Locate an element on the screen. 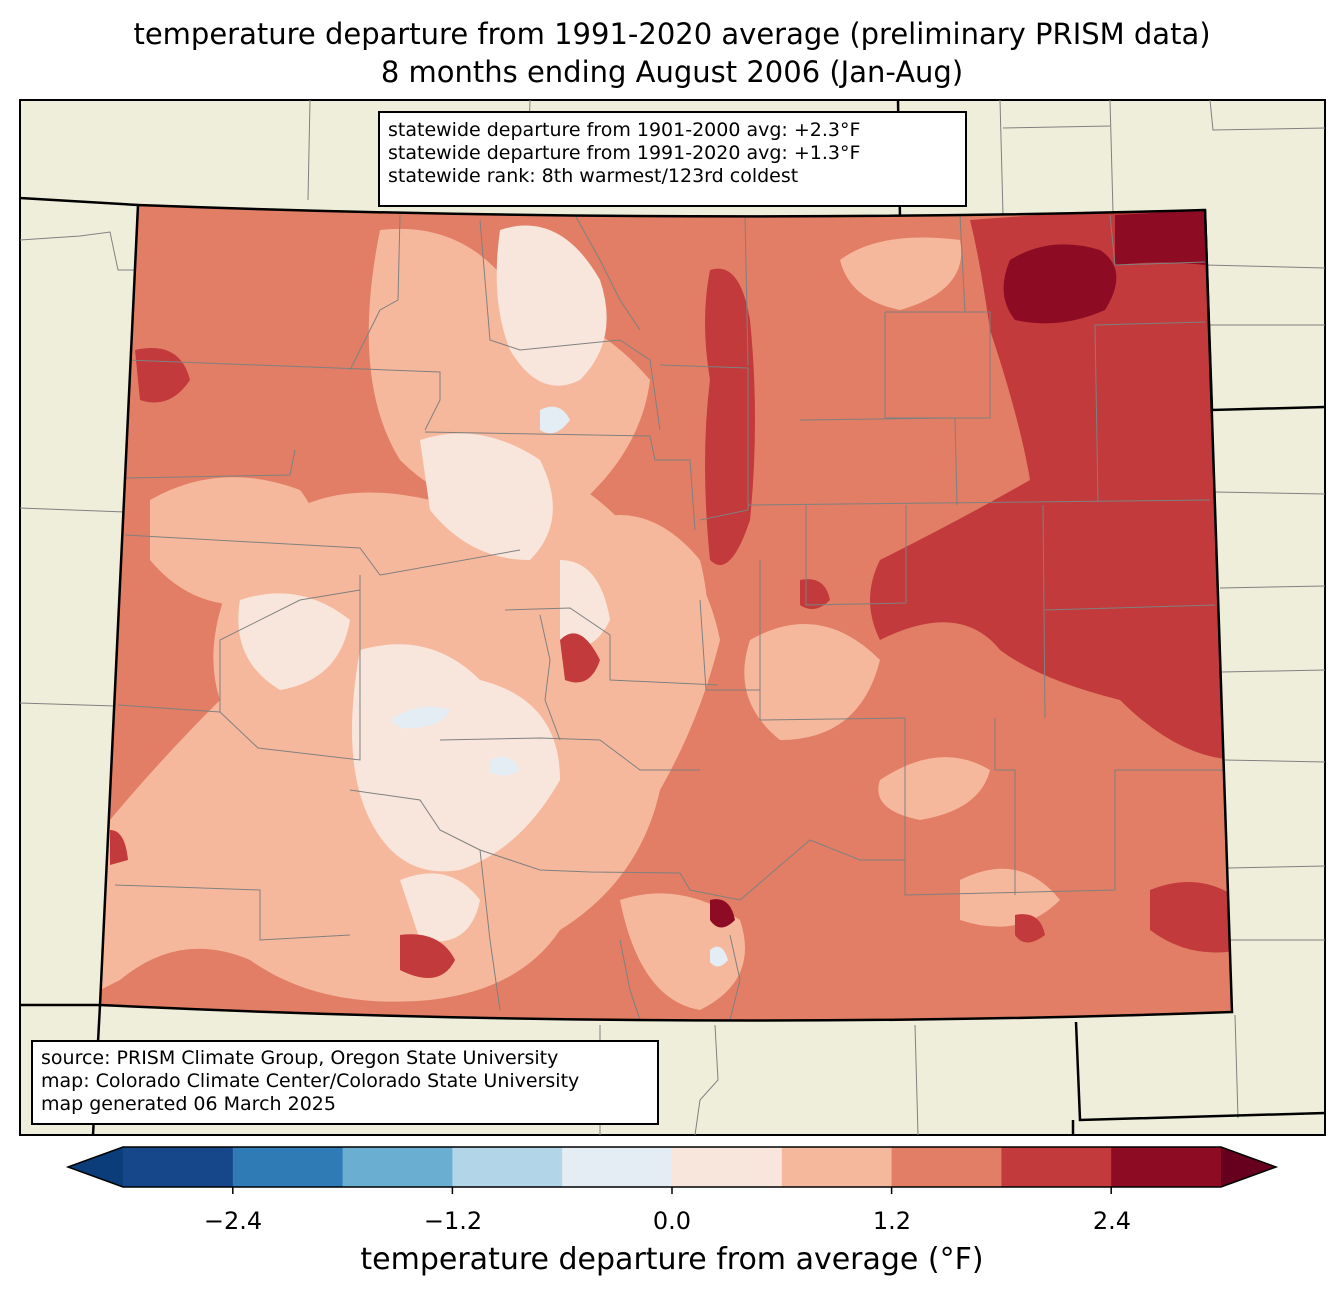 The image size is (1344, 1299). colorbar-tick-label: 2.4 is located at coordinates (1112, 1221).